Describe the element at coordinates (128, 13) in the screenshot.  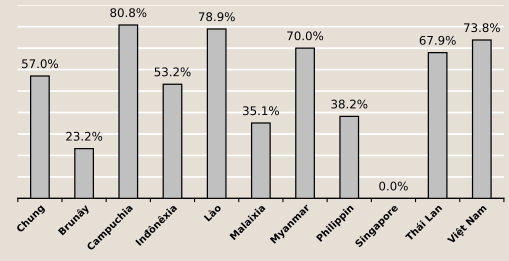
I see `data-label: 80.8%` at that location.